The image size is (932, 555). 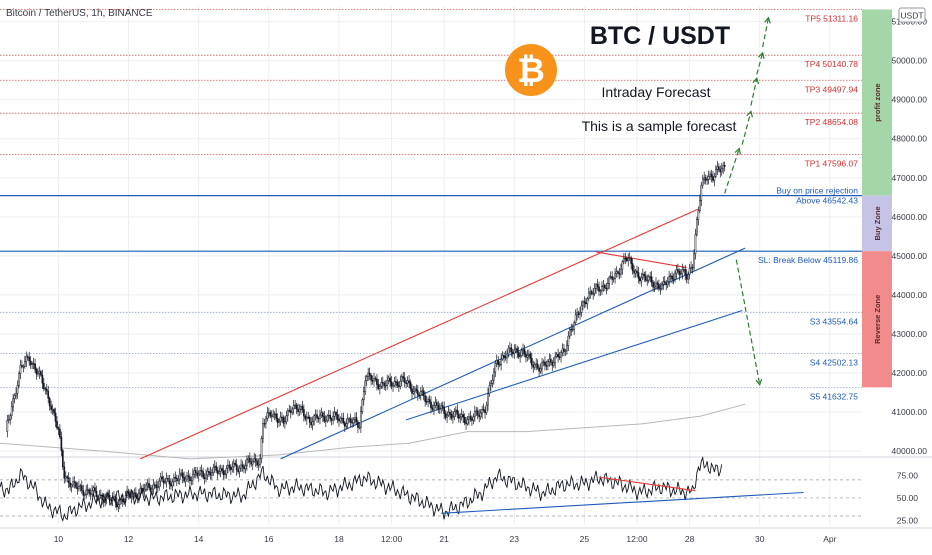 What do you see at coordinates (829, 539) in the screenshot?
I see `time-tick-label: Apr` at bounding box center [829, 539].